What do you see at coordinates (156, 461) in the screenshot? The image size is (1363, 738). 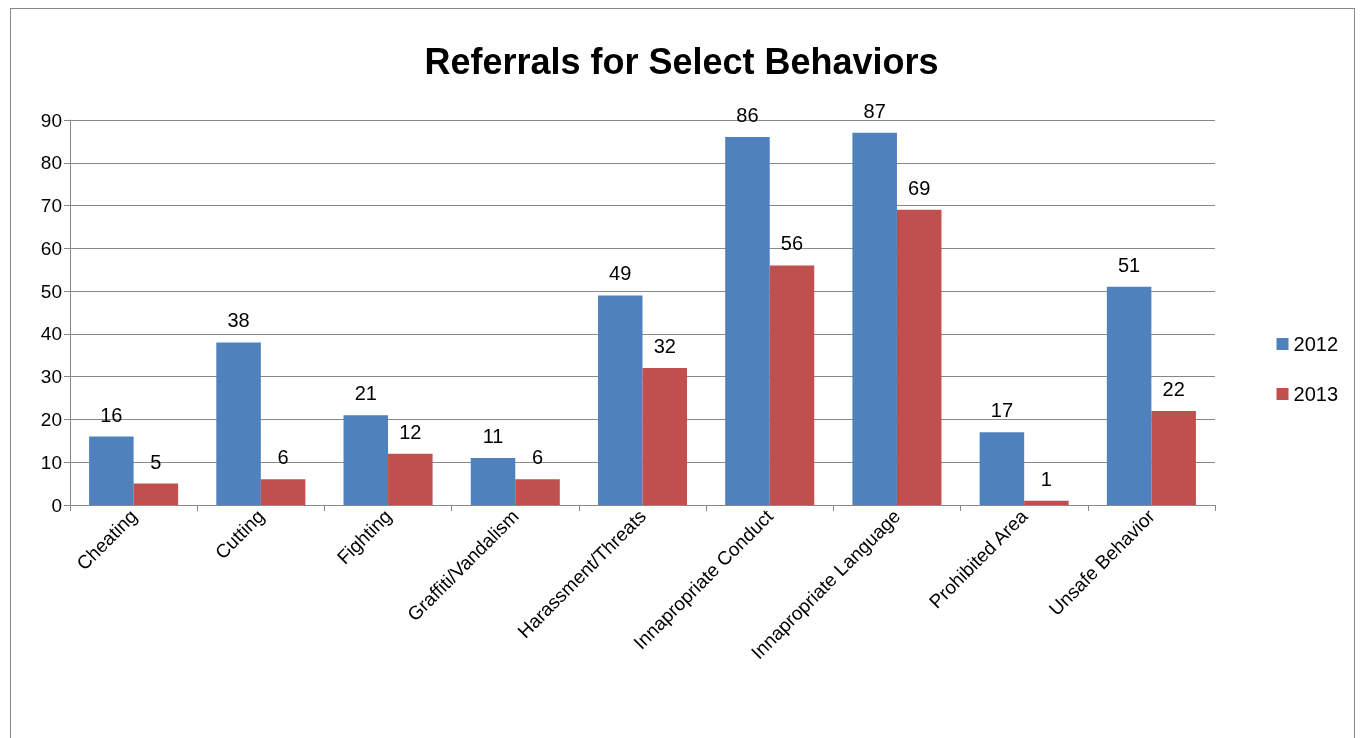 I see `data-label: 5` at bounding box center [156, 461].